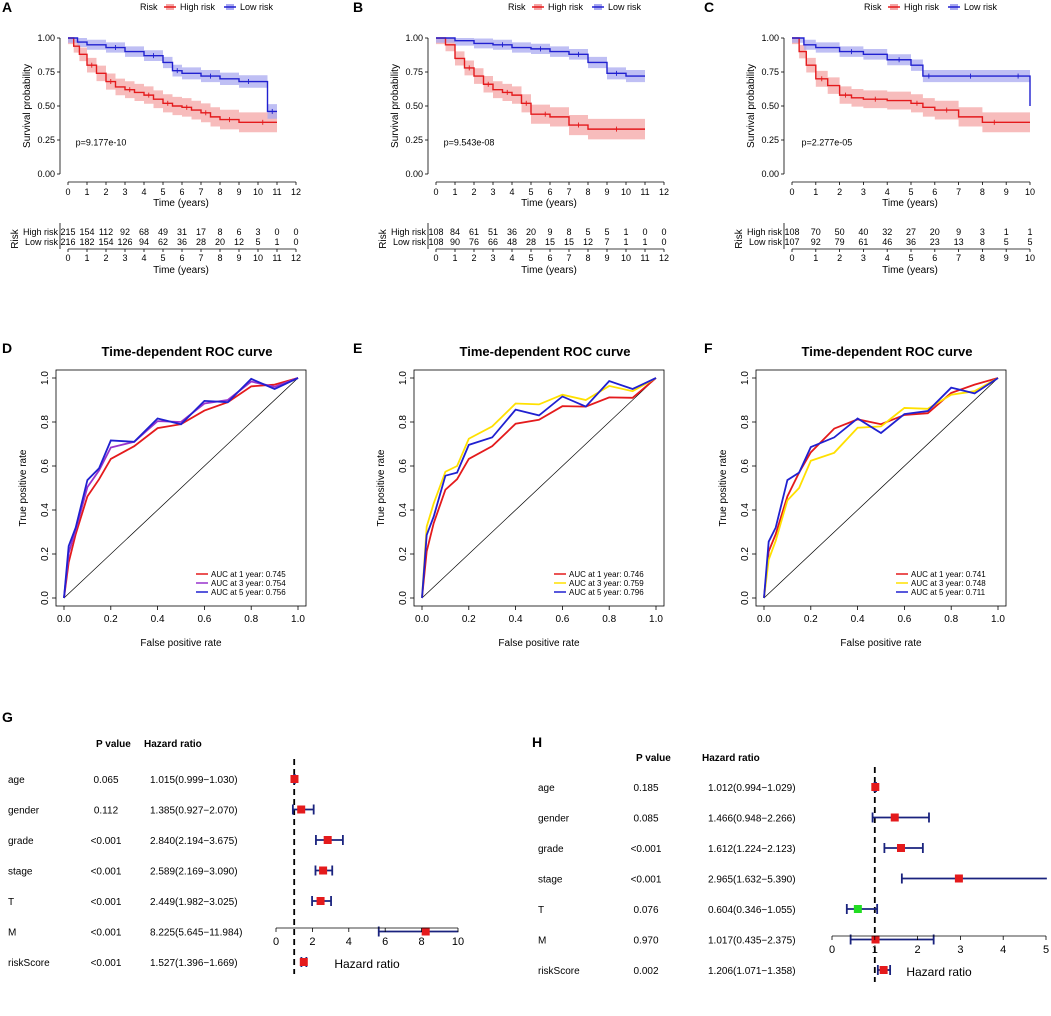  Describe the element at coordinates (656, 619) in the screenshot. I see `roc-E-xtick-label: 1.0` at that location.